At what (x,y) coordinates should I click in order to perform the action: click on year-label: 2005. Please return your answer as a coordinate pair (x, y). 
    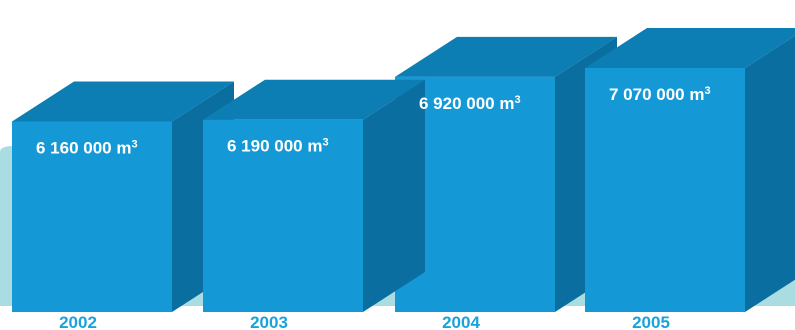
    Looking at the image, I should click on (651, 321).